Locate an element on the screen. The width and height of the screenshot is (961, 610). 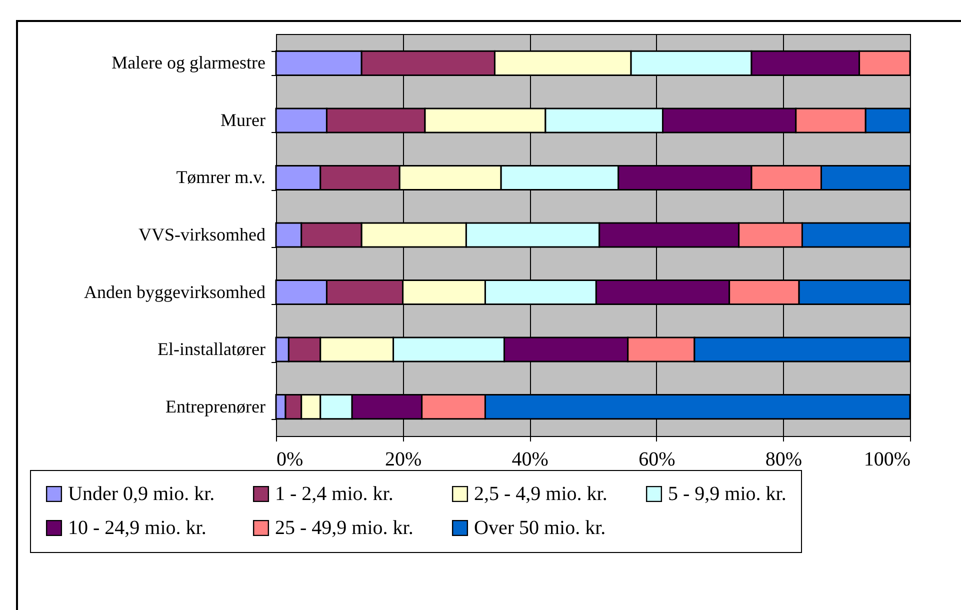
legend-label: 25 - 49,9 mio. kr. is located at coordinates (344, 528).